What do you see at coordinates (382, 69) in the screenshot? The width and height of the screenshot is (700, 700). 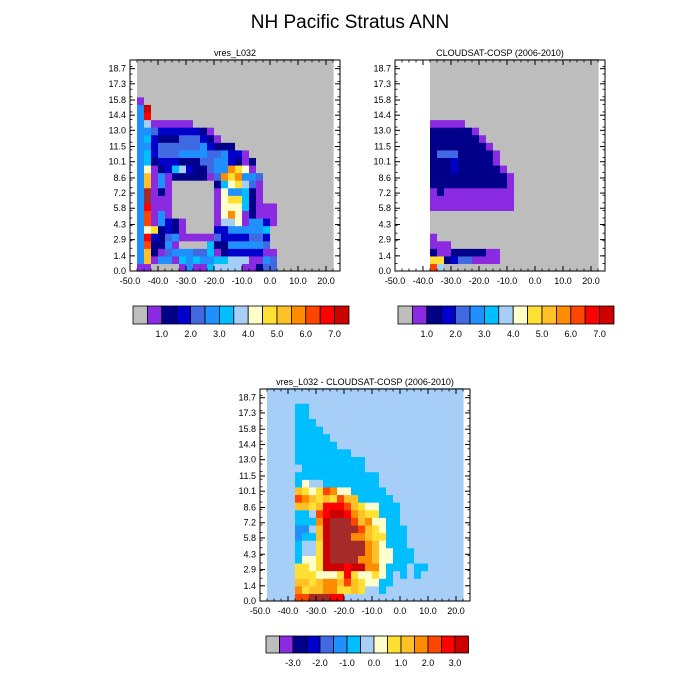 I see `y-tick-label: 18.7` at bounding box center [382, 69].